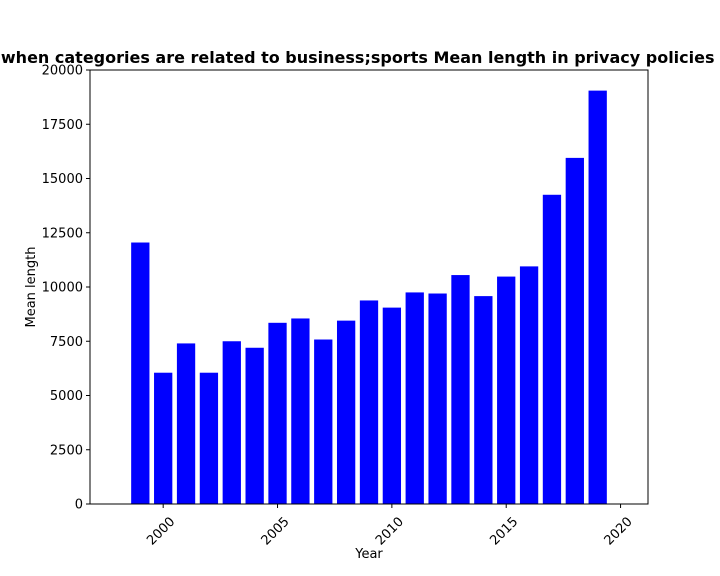 The height and width of the screenshot is (576, 720). Describe the element at coordinates (483, 400) in the screenshot. I see `bar-2014` at that location.